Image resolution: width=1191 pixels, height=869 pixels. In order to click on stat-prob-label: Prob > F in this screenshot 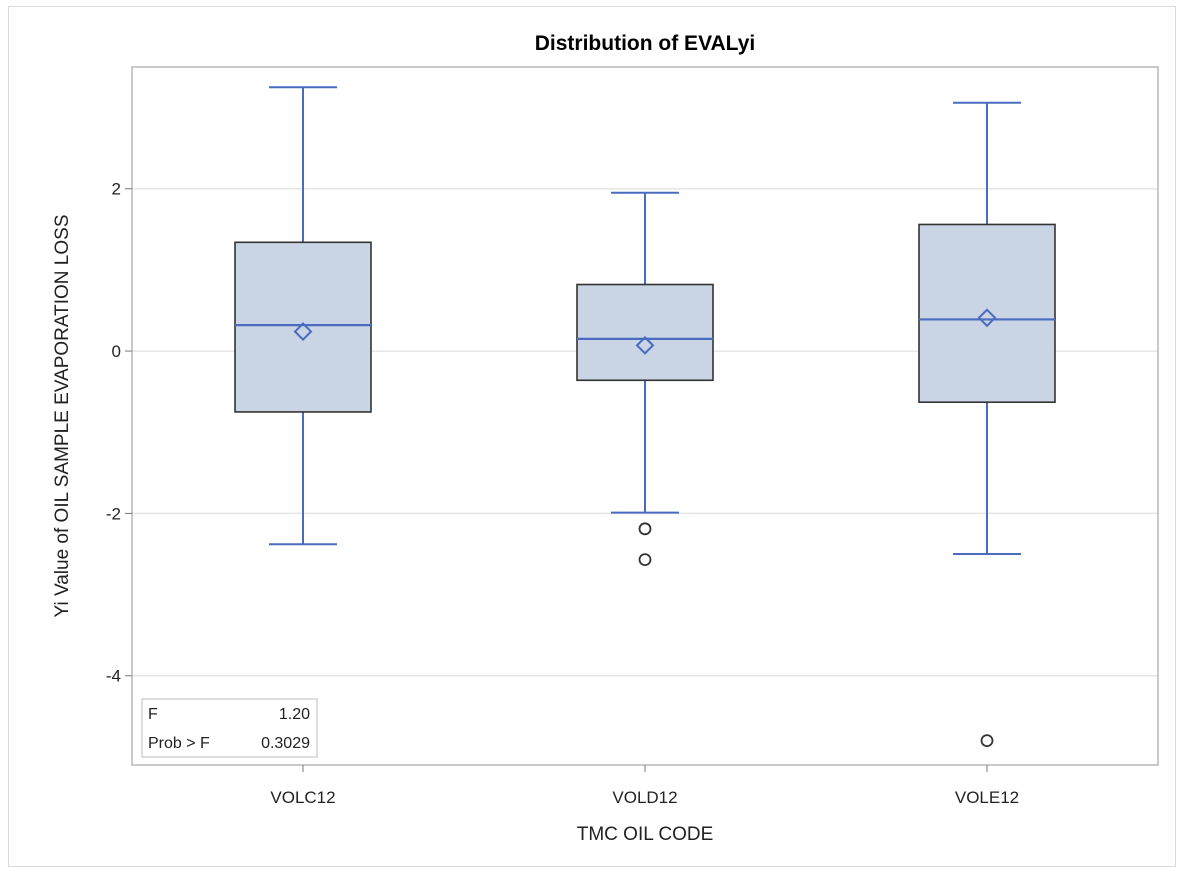, I will do `click(179, 743)`.